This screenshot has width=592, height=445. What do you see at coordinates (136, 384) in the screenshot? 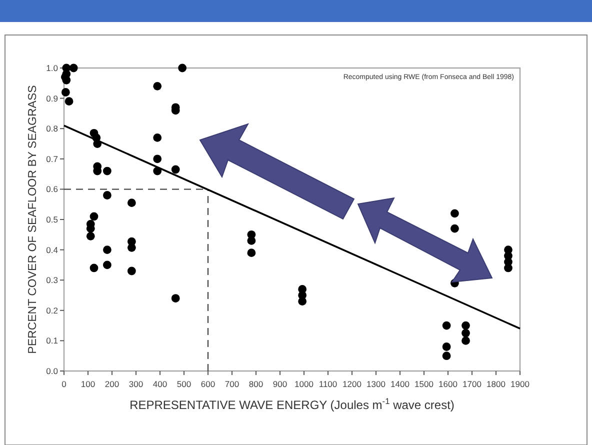
I see `x-tick-label: 300` at bounding box center [136, 384].